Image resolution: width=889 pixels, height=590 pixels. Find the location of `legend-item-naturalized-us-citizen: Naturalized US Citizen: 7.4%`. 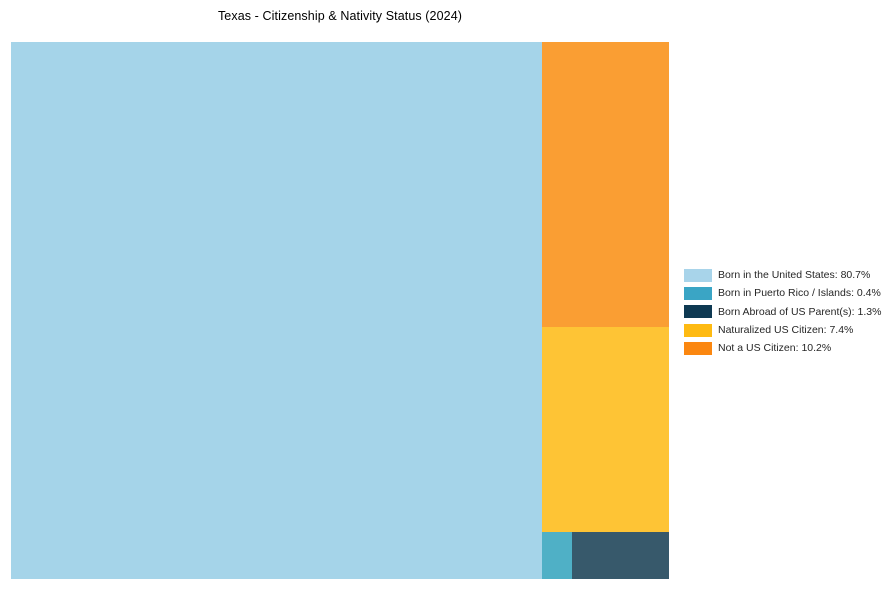

legend-item-naturalized-us-citizen: Naturalized US Citizen: 7.4% is located at coordinates (782, 330).